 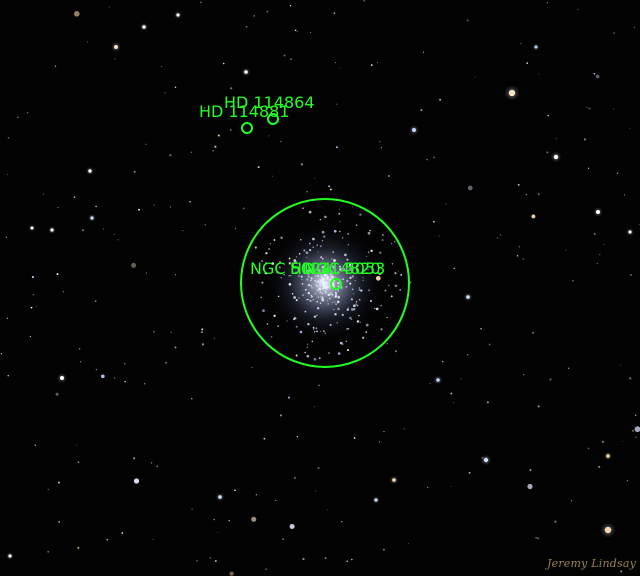 What do you see at coordinates (345, 268) in the screenshot?
I see `label-ngc5053: NGC 5053` at bounding box center [345, 268].